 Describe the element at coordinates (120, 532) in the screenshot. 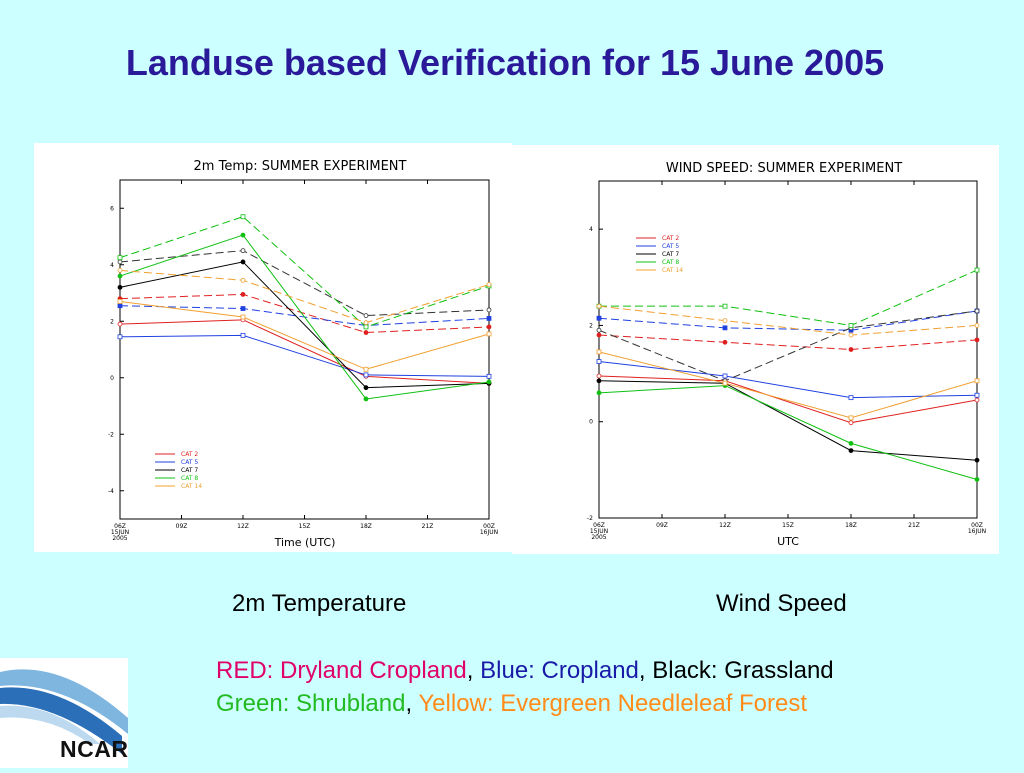

I see `x-tick-label: 06Z 15JUN 2005` at that location.